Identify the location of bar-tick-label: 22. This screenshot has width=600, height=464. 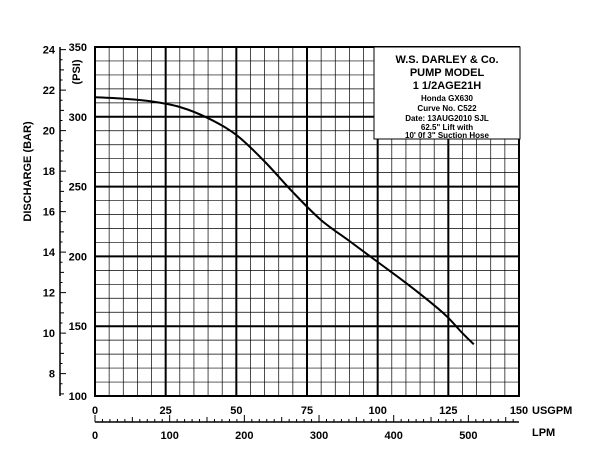
(49, 91).